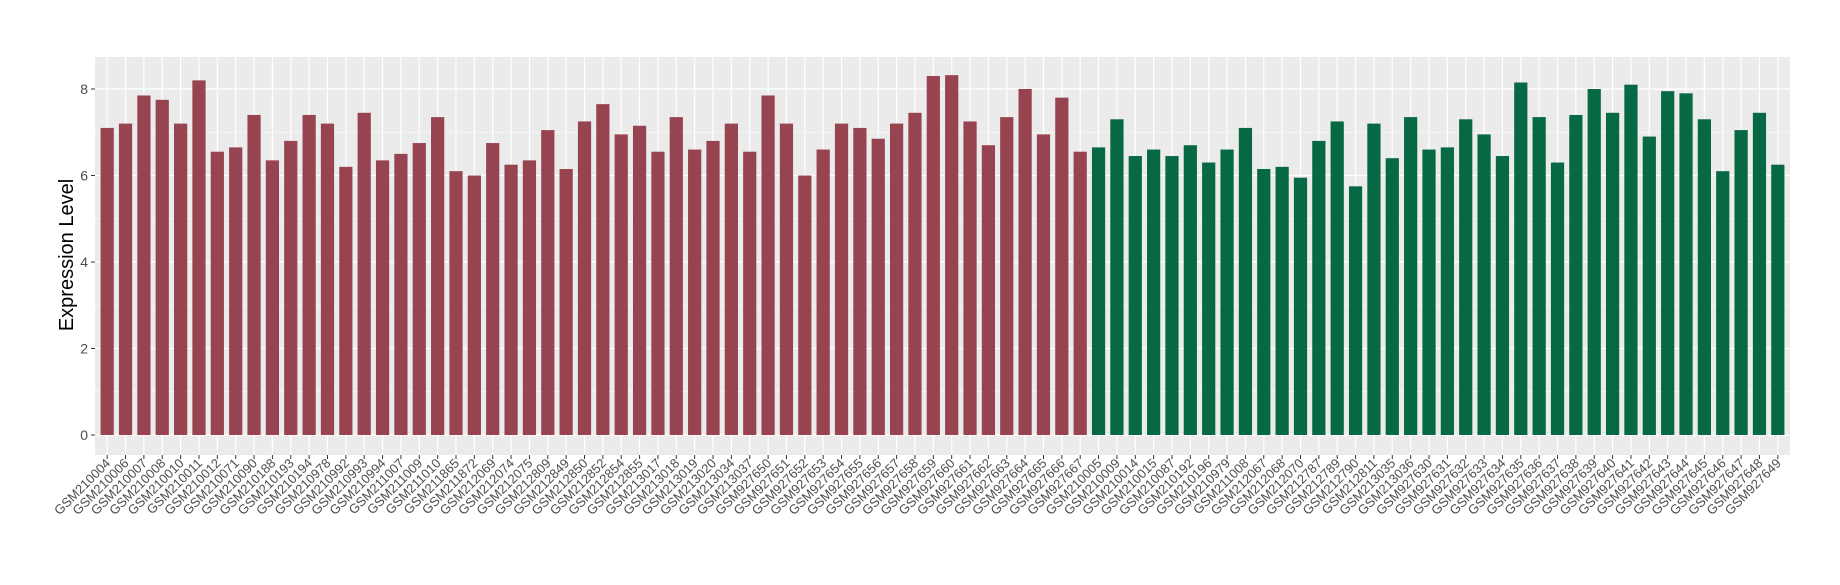 This screenshot has height=585, width=1840. I want to click on y-tick-label: 8, so click(84, 89).